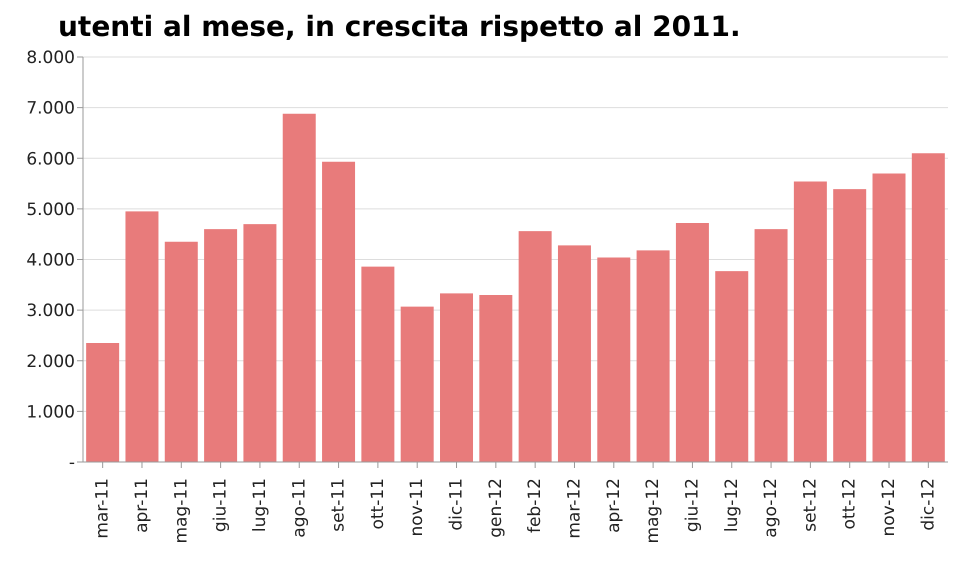 Image resolution: width=961 pixels, height=563 pixels. What do you see at coordinates (50, 58) in the screenshot?
I see `y-tick-label: 8.000` at bounding box center [50, 58].